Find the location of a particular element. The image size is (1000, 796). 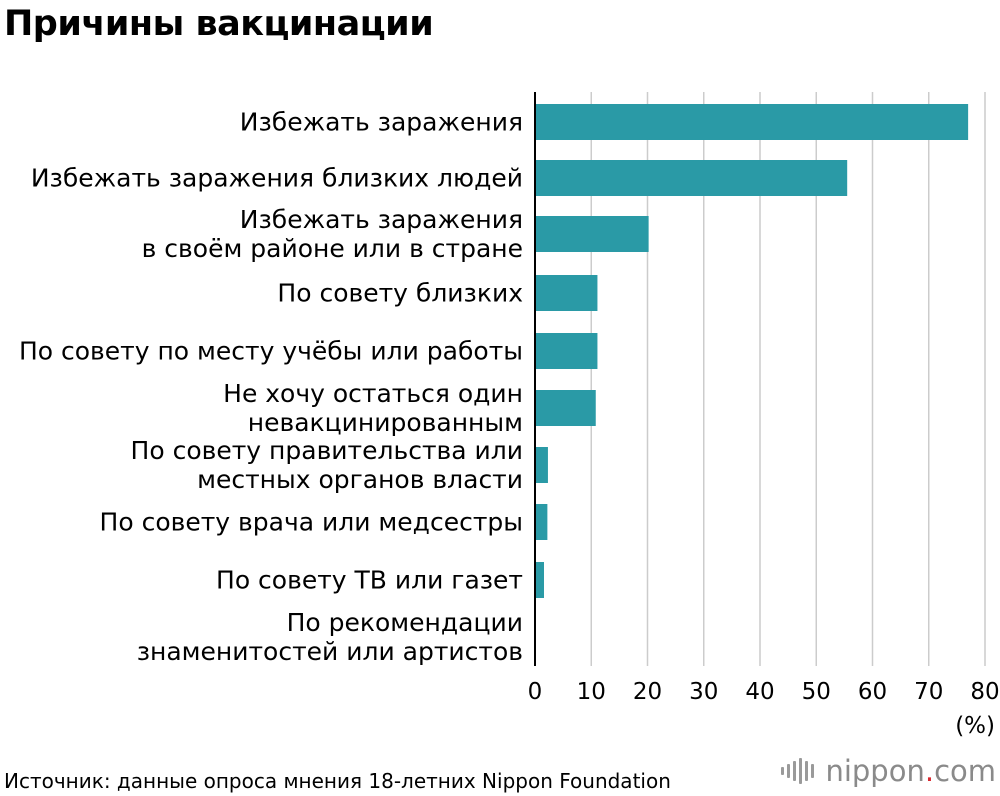

x-tick-label: 50 is located at coordinates (816, 692).